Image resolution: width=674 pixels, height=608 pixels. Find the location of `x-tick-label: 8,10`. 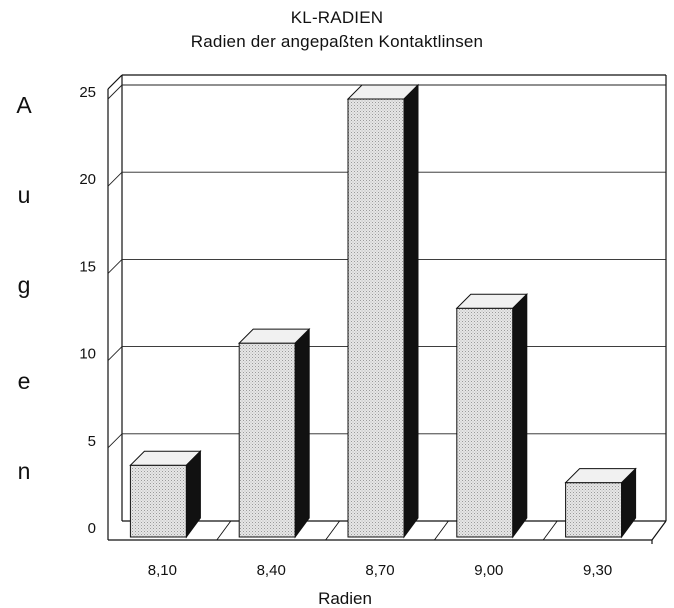

x-tick-label: 8,10 is located at coordinates (162, 570).